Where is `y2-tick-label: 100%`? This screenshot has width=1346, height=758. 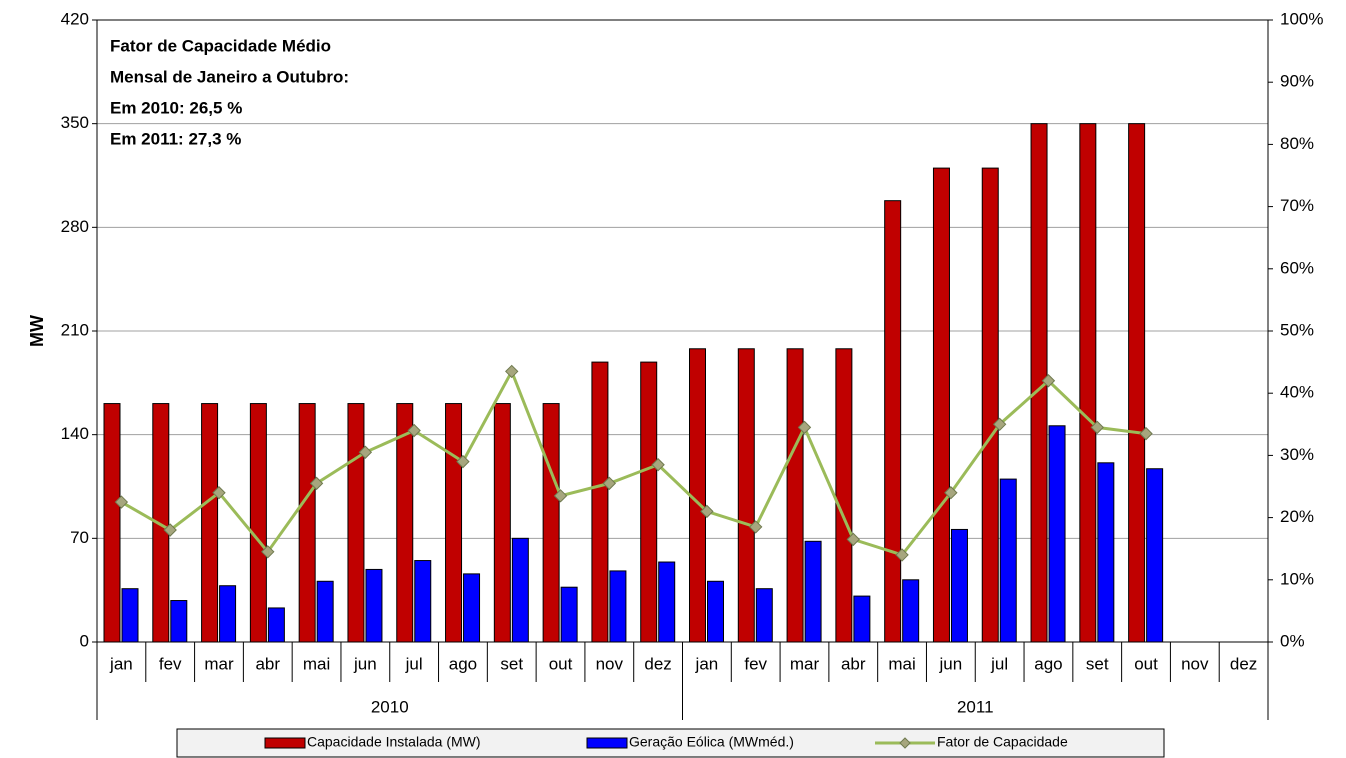 y2-tick-label: 100% is located at coordinates (1301, 18).